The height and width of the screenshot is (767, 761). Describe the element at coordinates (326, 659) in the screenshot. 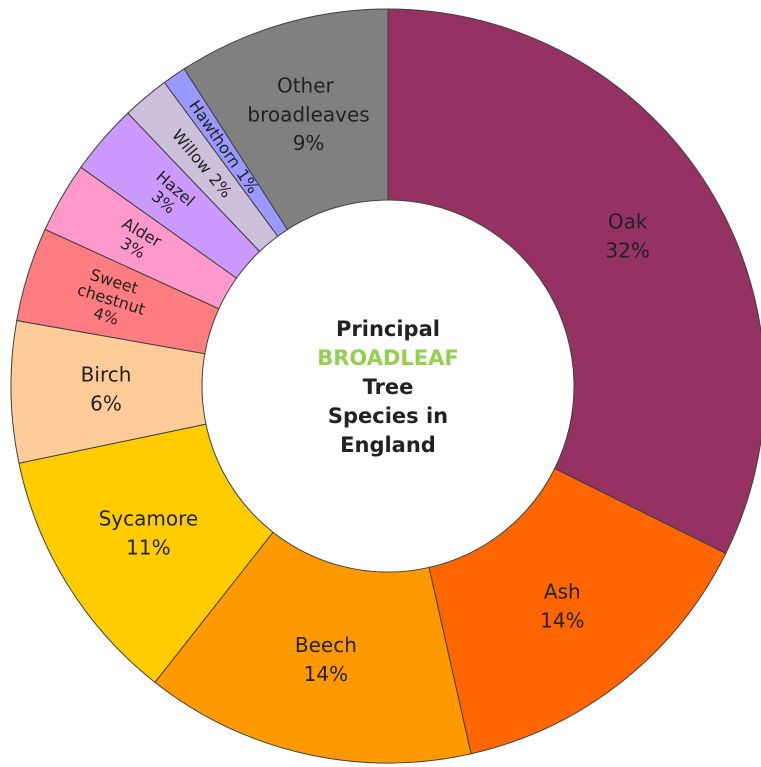

I see `slice-label: Beech 14%` at that location.